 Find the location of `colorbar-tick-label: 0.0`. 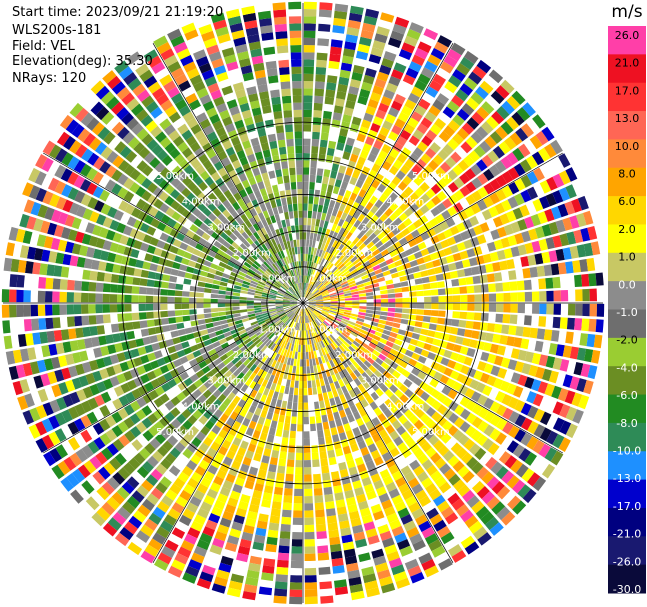

colorbar-tick-label: 0.0 is located at coordinates (627, 284).